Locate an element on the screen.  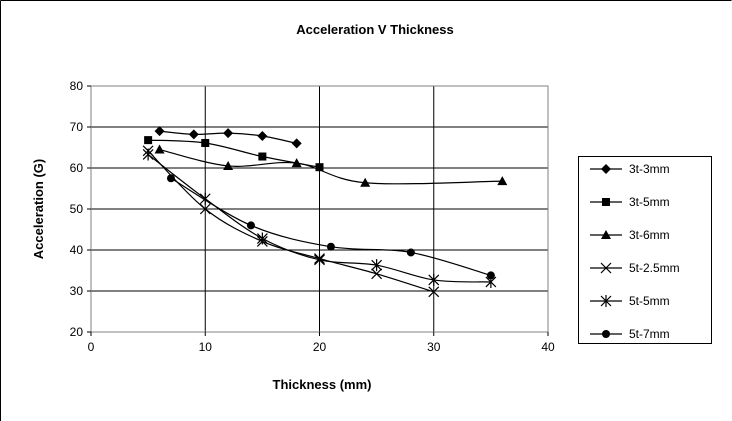
legend-label: 3t-5mm is located at coordinates (649, 202).